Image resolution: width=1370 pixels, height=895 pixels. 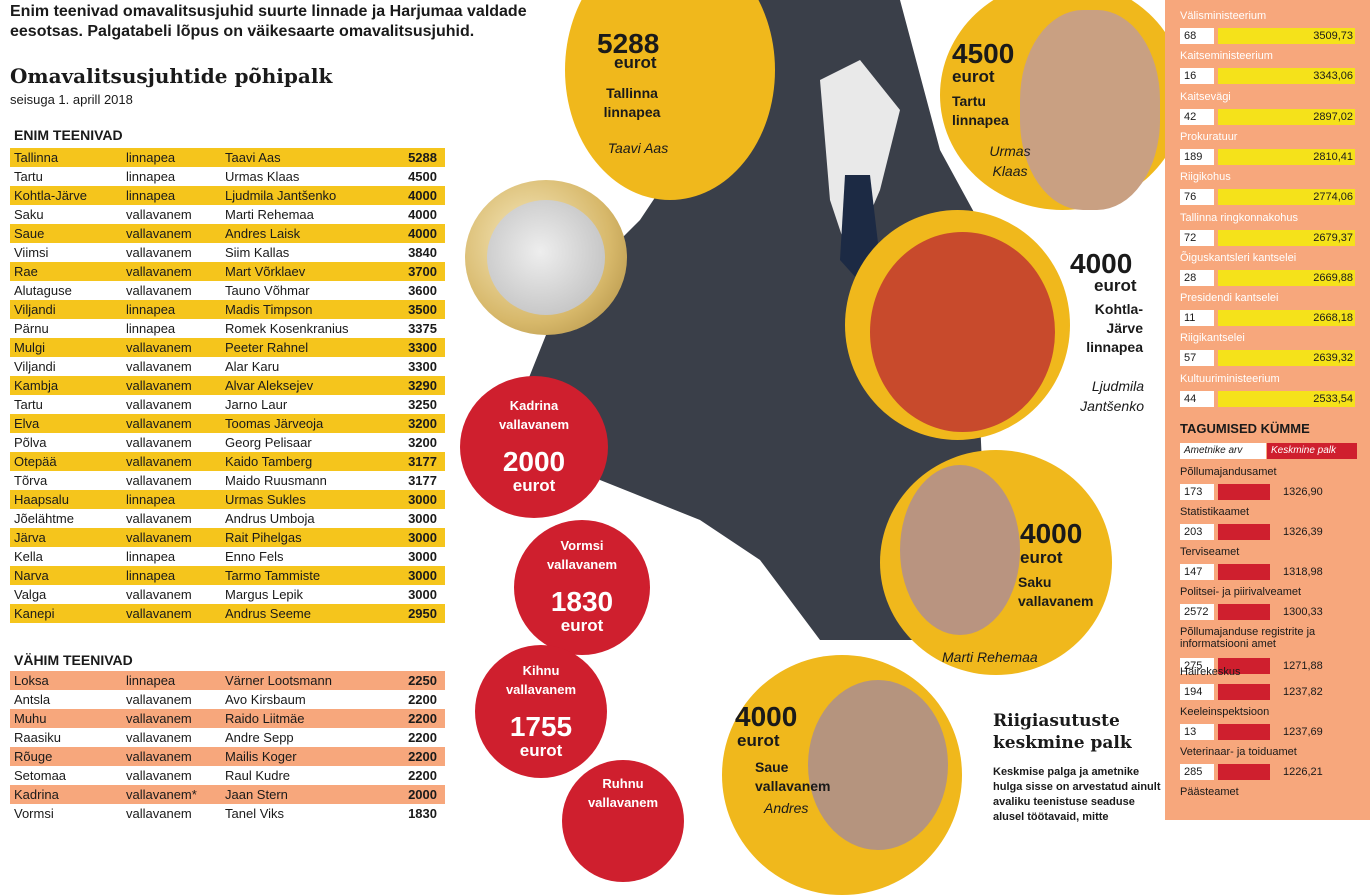 What do you see at coordinates (28, 404) in the screenshot?
I see `municipality-cell: Tartu` at bounding box center [28, 404].